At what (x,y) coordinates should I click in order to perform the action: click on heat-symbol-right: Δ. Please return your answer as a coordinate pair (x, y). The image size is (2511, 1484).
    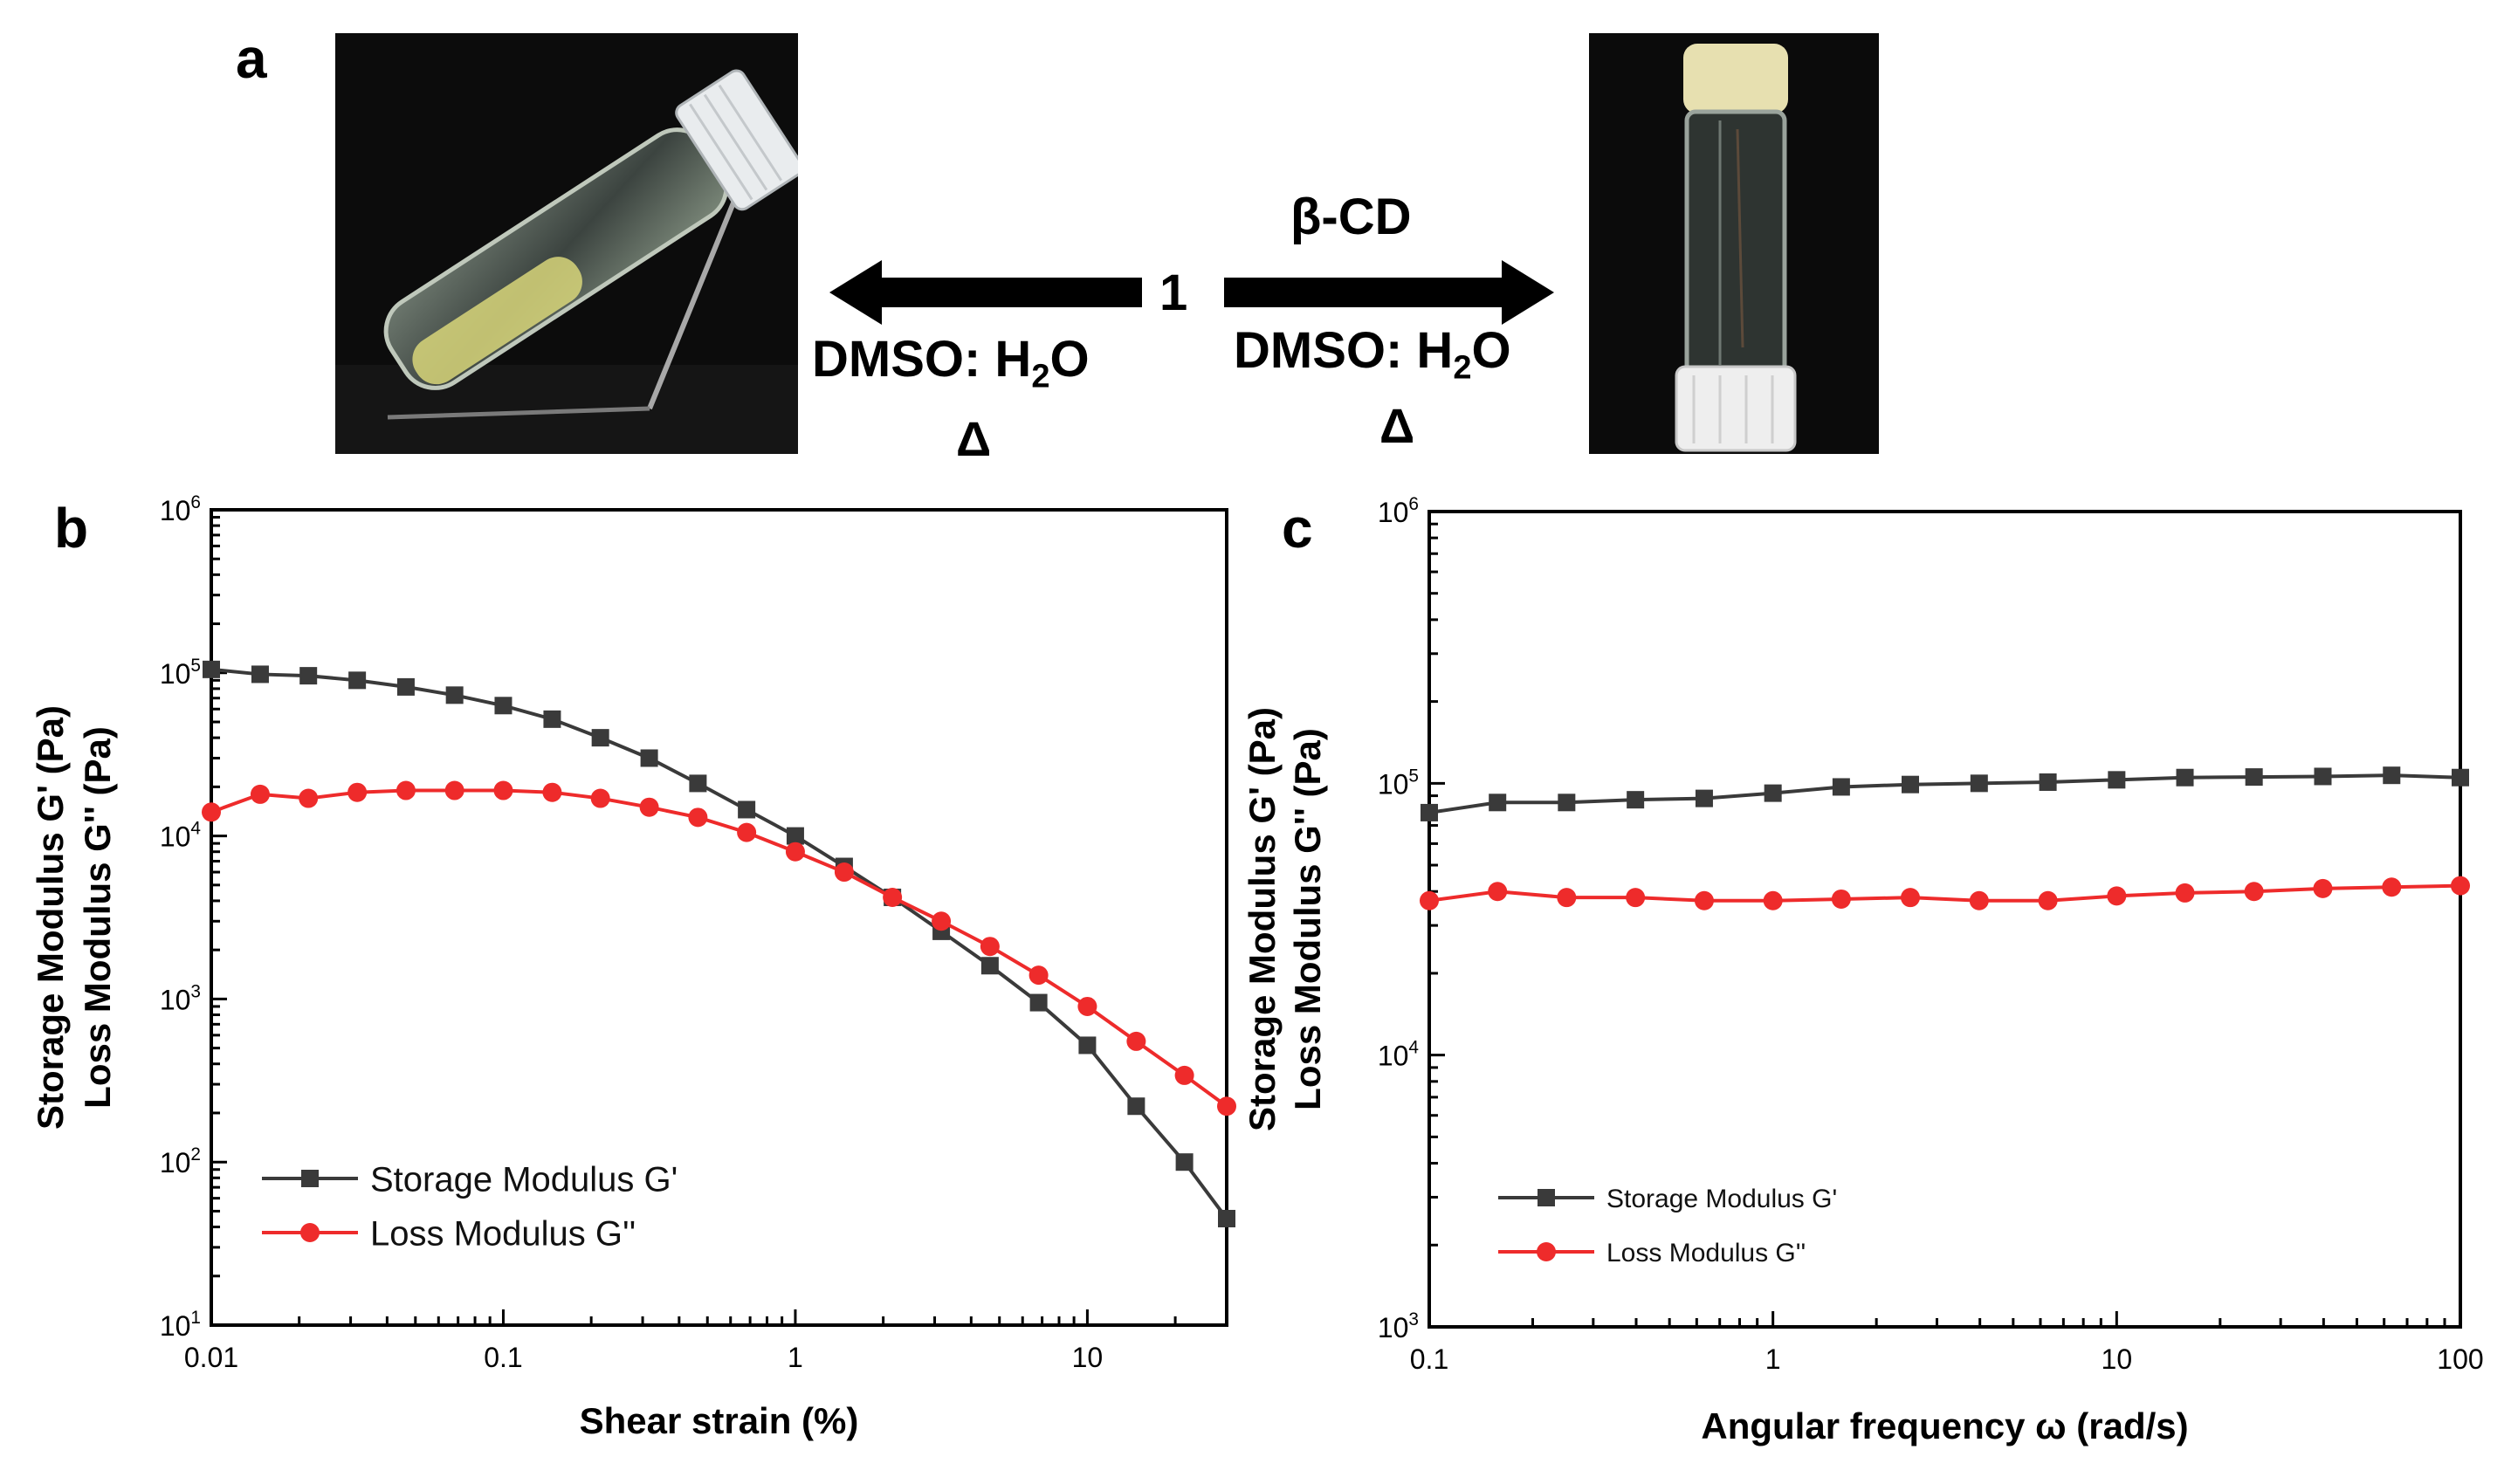
    Looking at the image, I should click on (1397, 426).